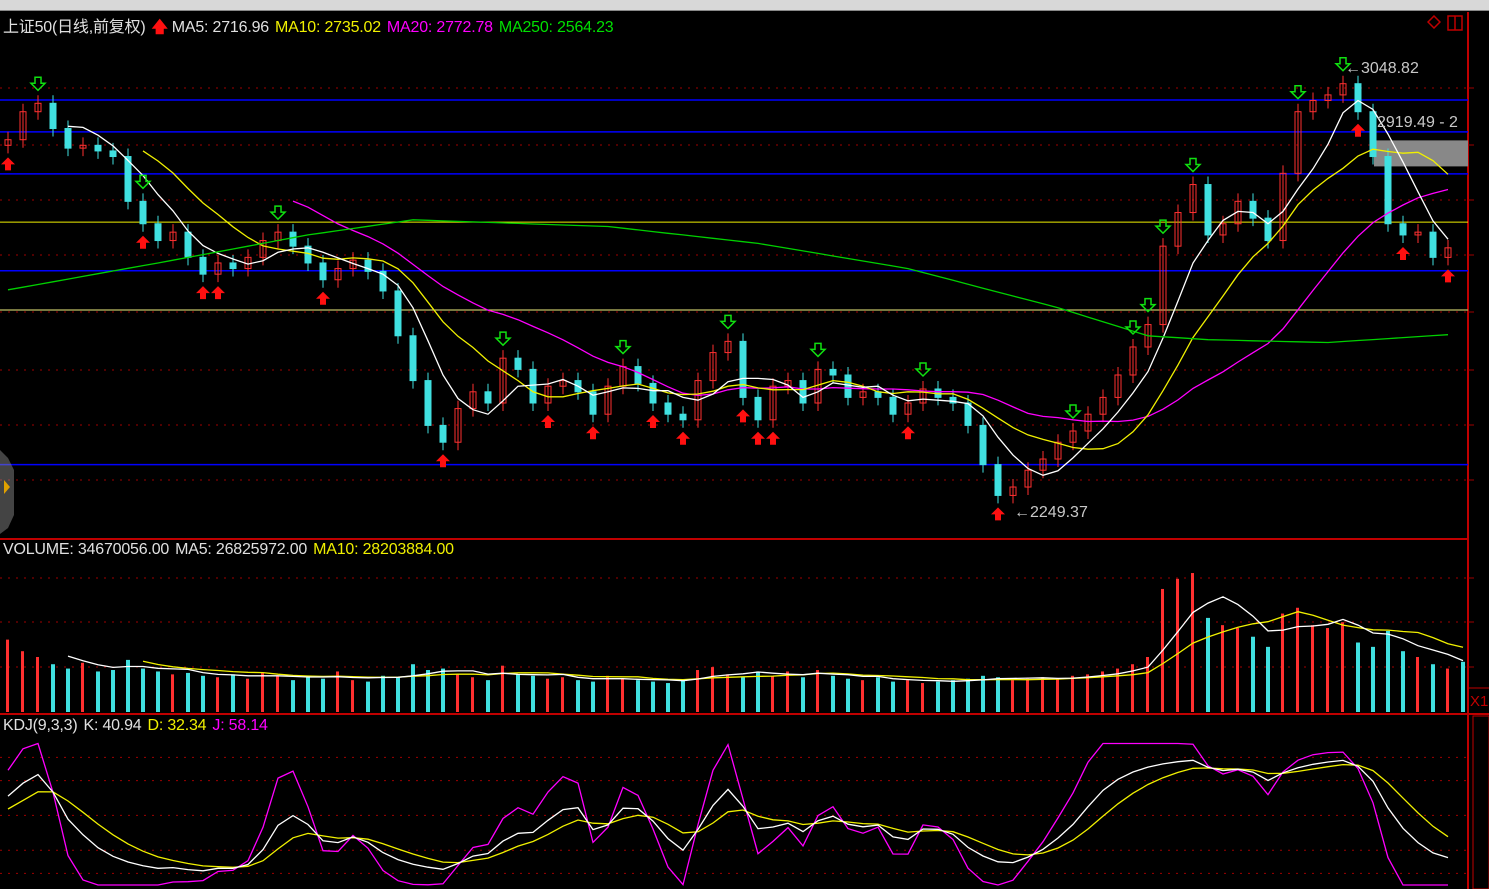 The width and height of the screenshot is (1489, 889). Describe the element at coordinates (1445, 23) in the screenshot. I see `panel-tools` at that location.